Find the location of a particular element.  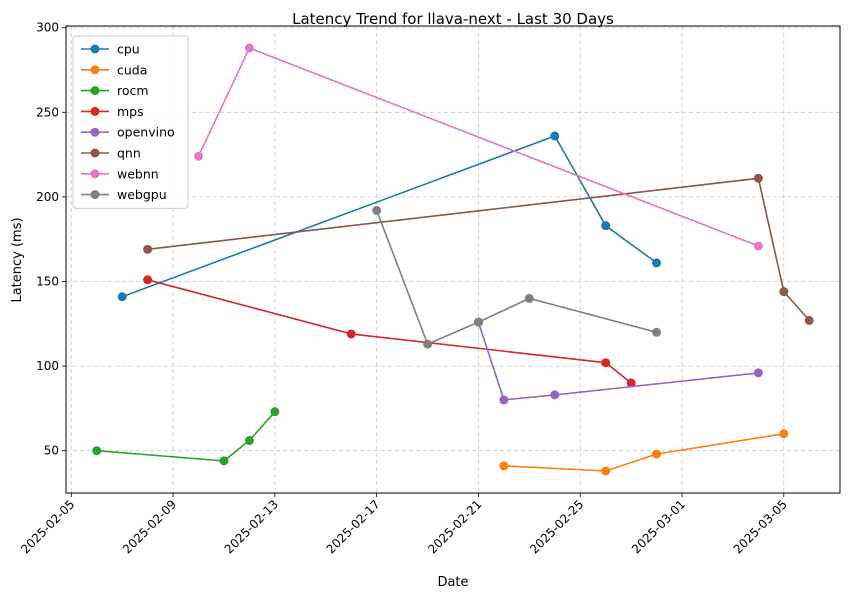

y-tick-label: 100 is located at coordinates (47, 366).